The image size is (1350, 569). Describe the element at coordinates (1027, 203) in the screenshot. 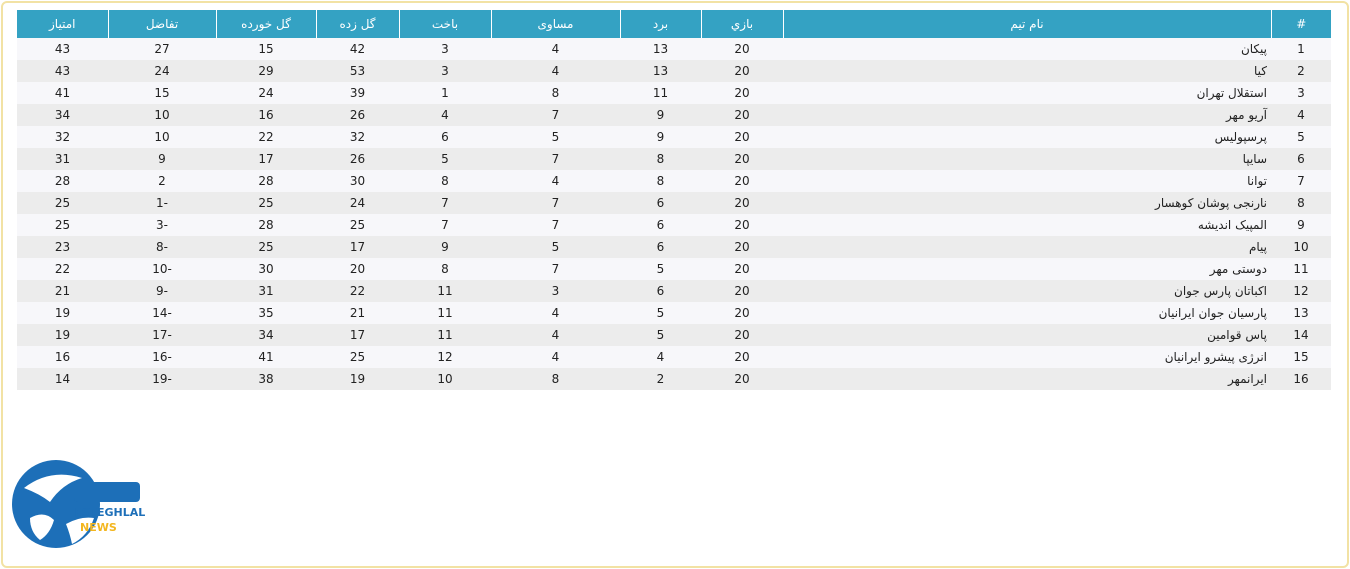

I see `team-name: نارنجی پوشان کوهسار` at that location.